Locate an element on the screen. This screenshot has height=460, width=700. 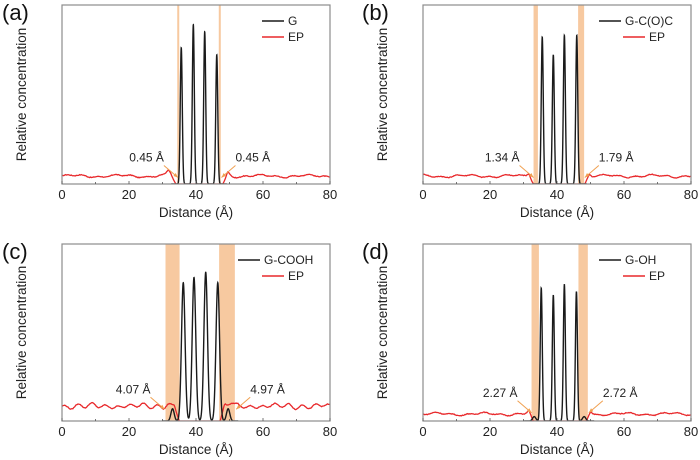
panel-label: (a) is located at coordinates (15, 12).